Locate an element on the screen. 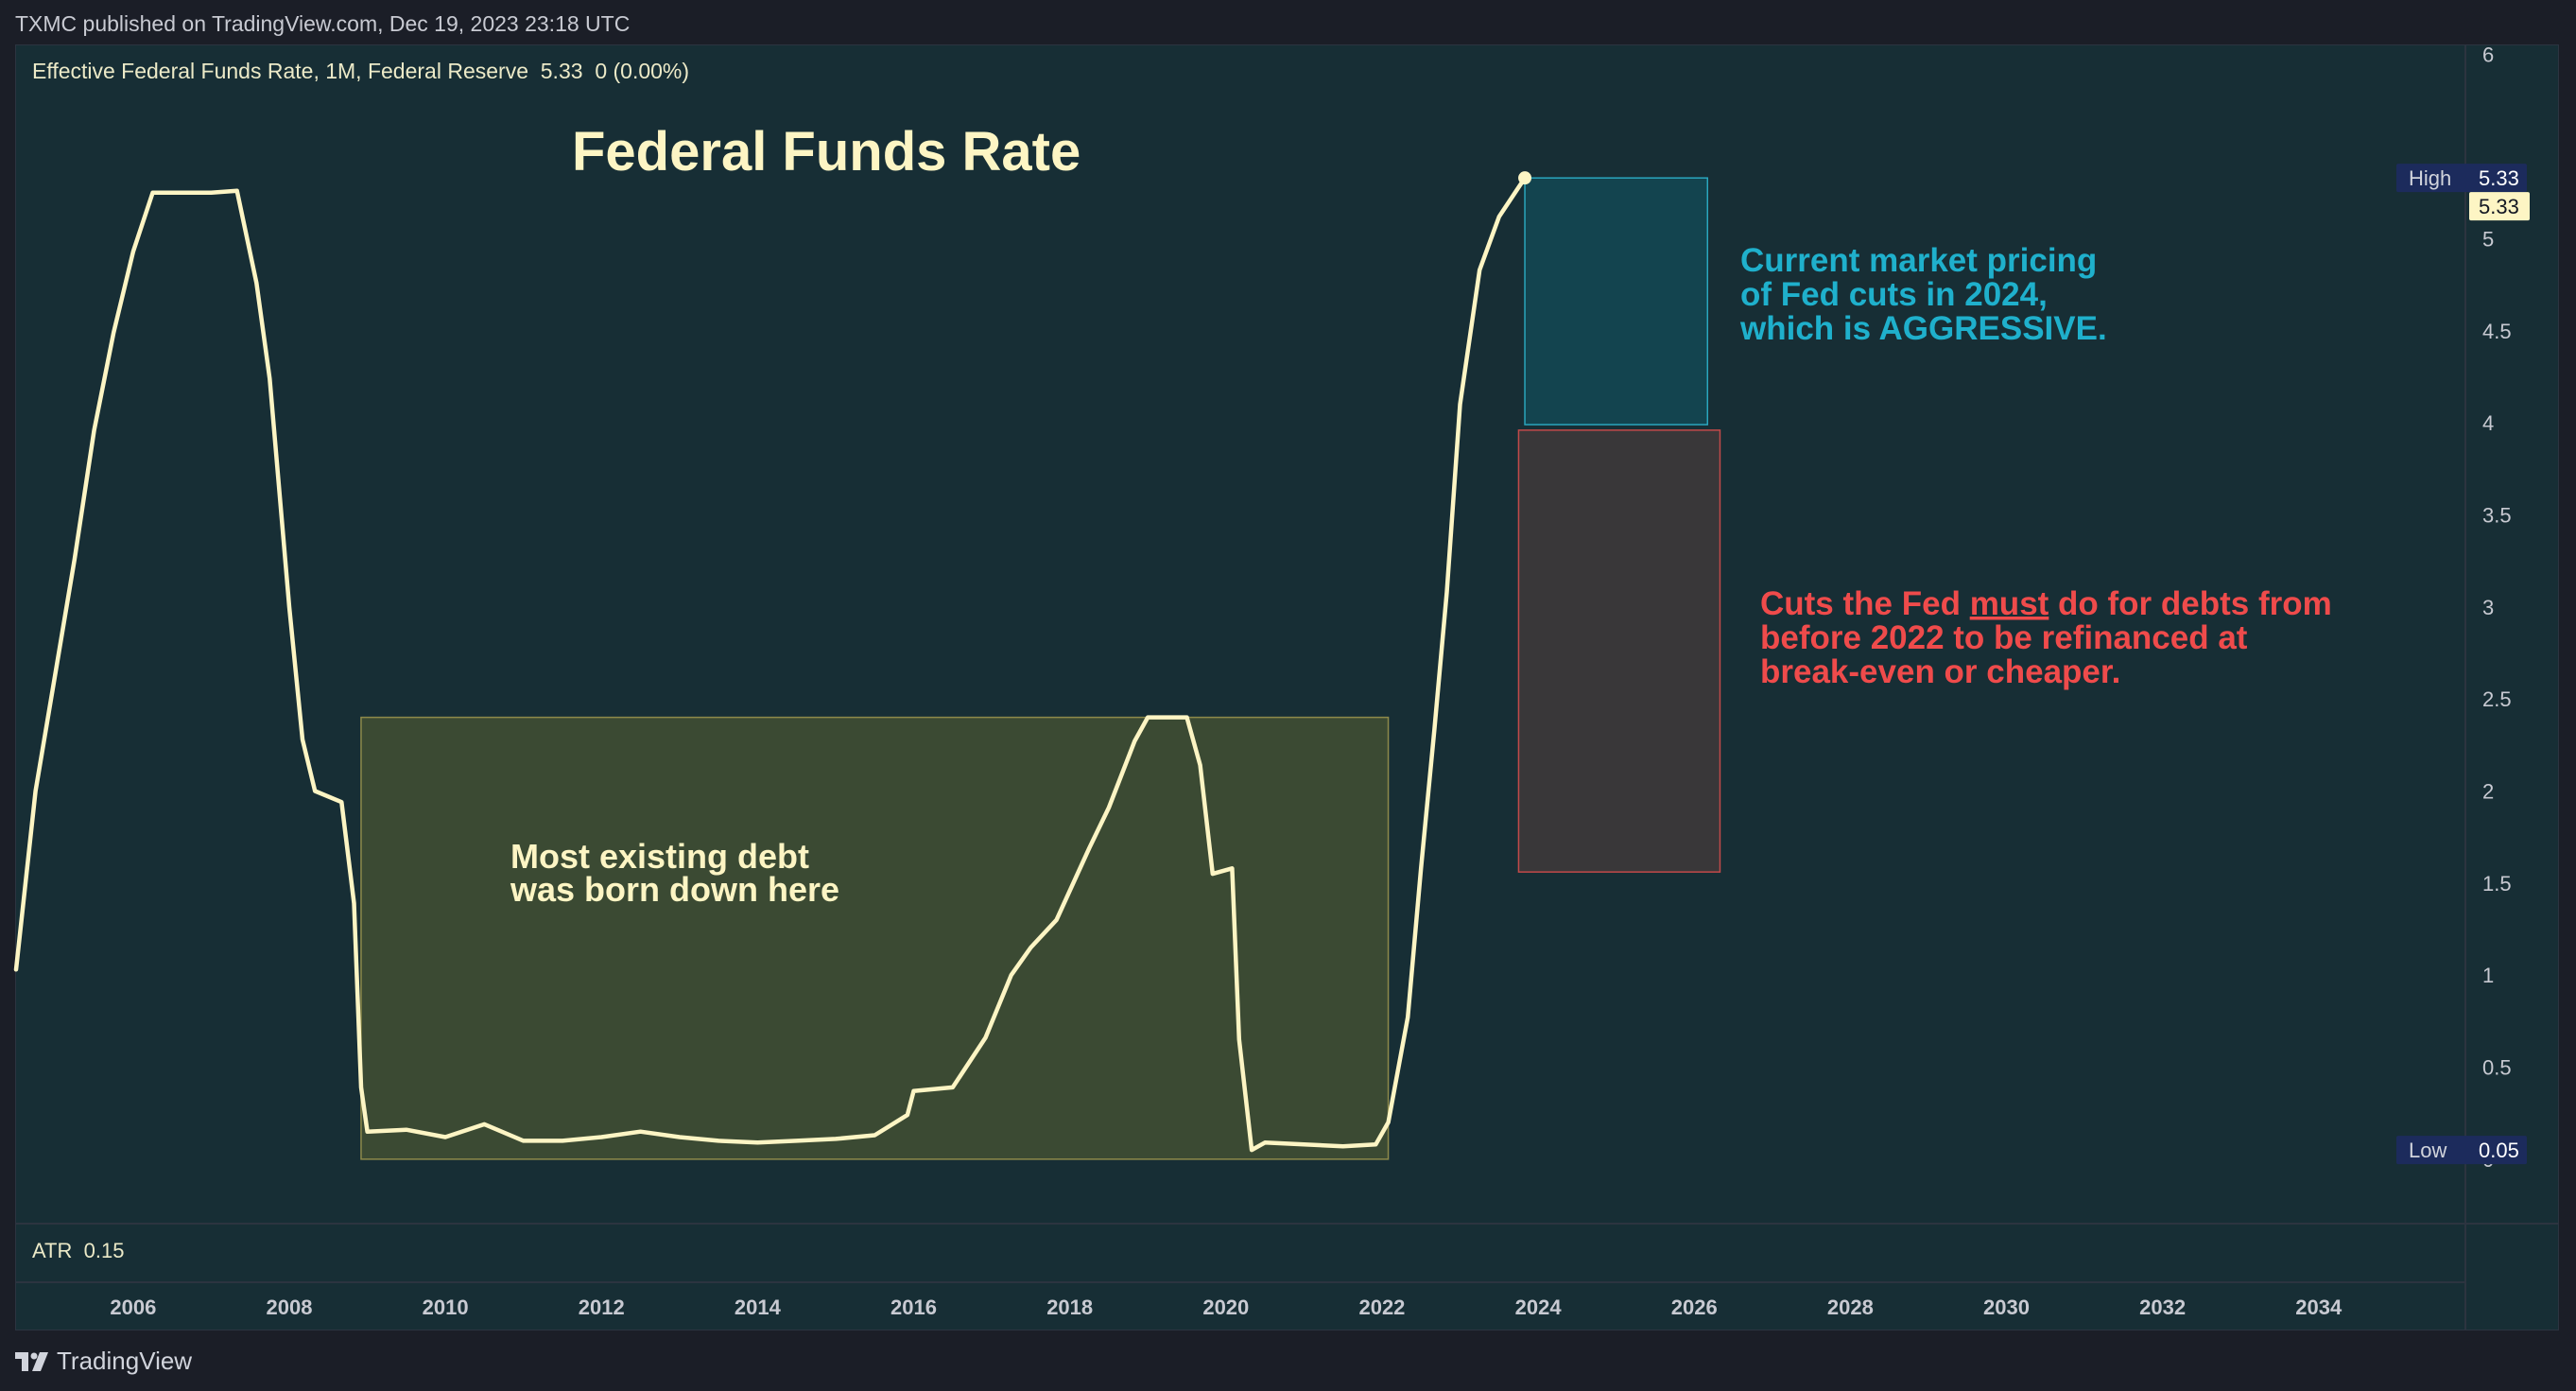 The image size is (2576, 1391). y-tick-label: 4 is located at coordinates (2488, 423).